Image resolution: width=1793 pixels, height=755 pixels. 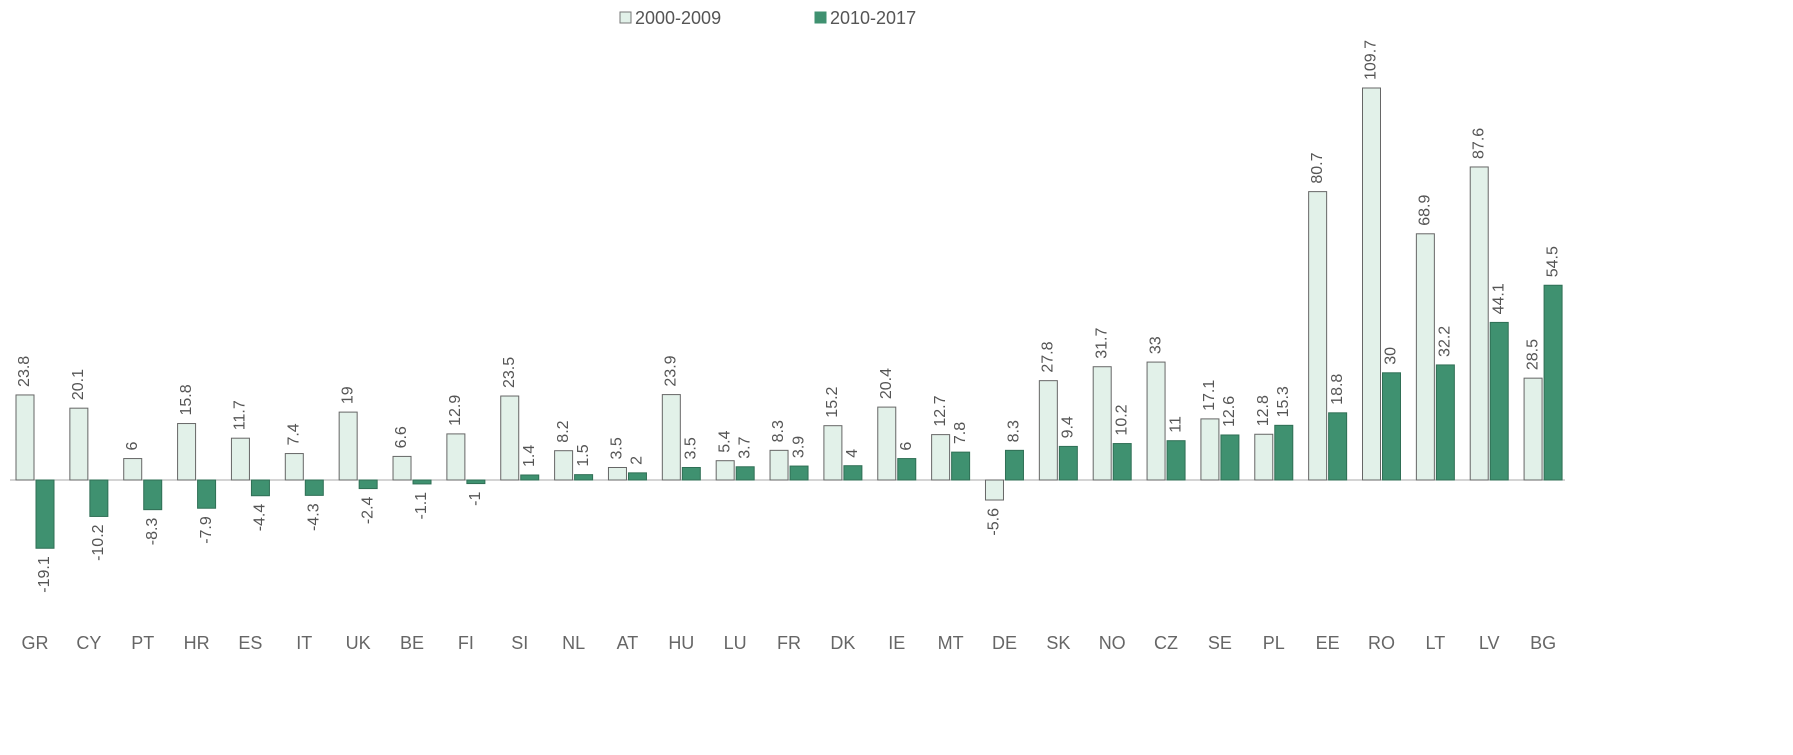 What do you see at coordinates (678, 18) in the screenshot?
I see `legend-label: 2000-2009` at bounding box center [678, 18].